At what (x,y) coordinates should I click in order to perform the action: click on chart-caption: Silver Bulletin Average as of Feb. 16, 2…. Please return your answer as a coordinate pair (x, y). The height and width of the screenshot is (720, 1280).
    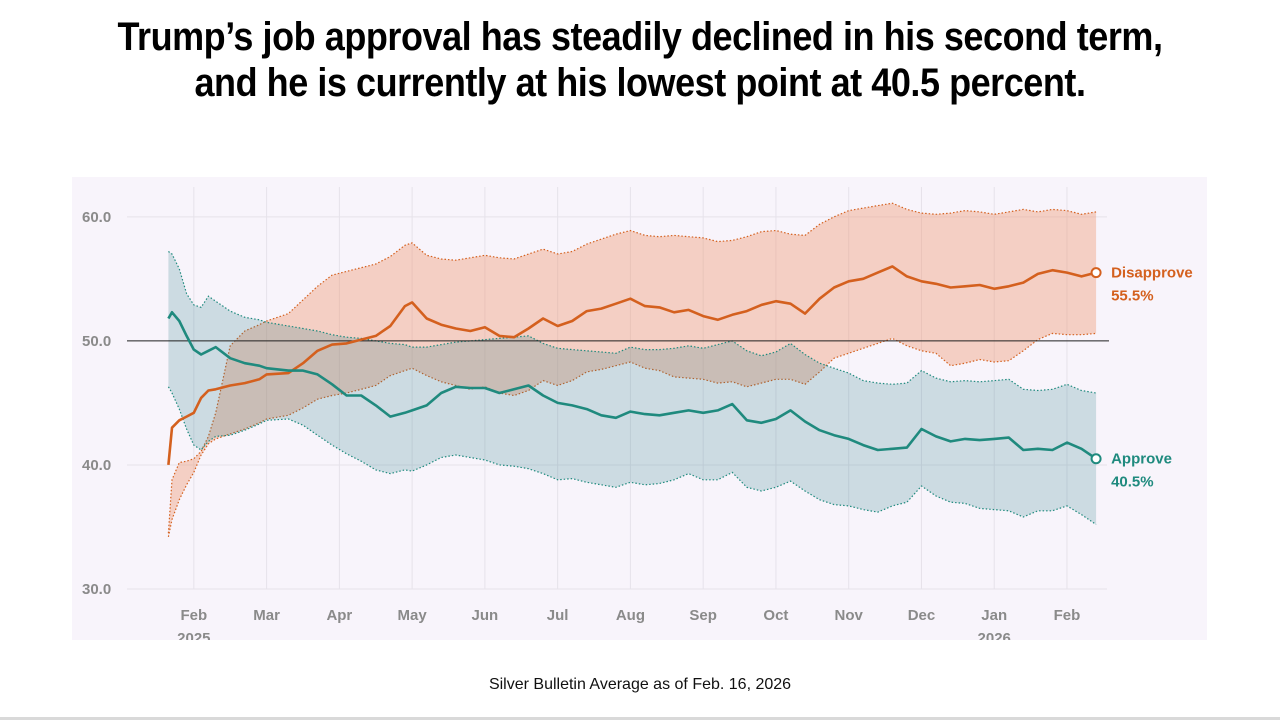
    Looking at the image, I should click on (640, 684).